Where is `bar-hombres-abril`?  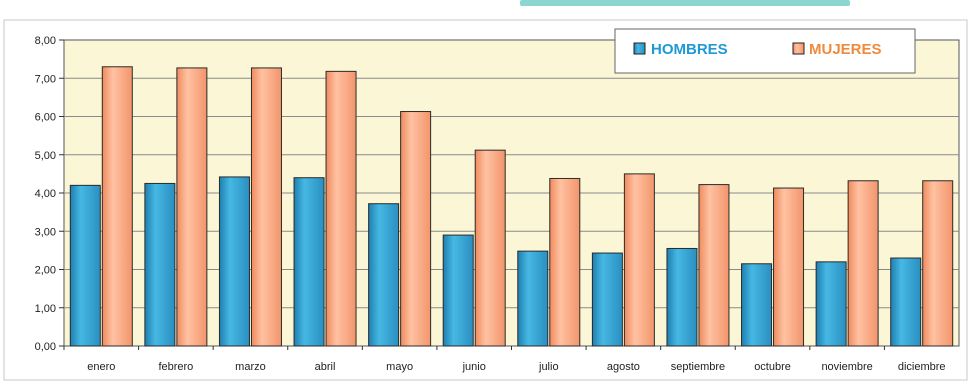
bar-hombres-abril is located at coordinates (309, 262).